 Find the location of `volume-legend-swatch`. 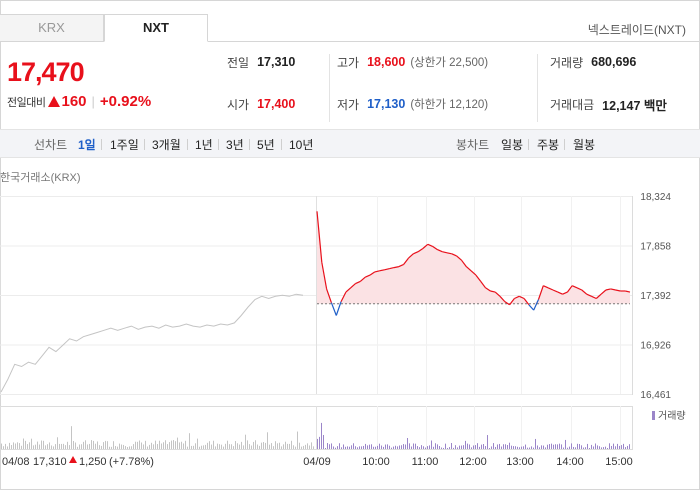

volume-legend-swatch is located at coordinates (653, 415).